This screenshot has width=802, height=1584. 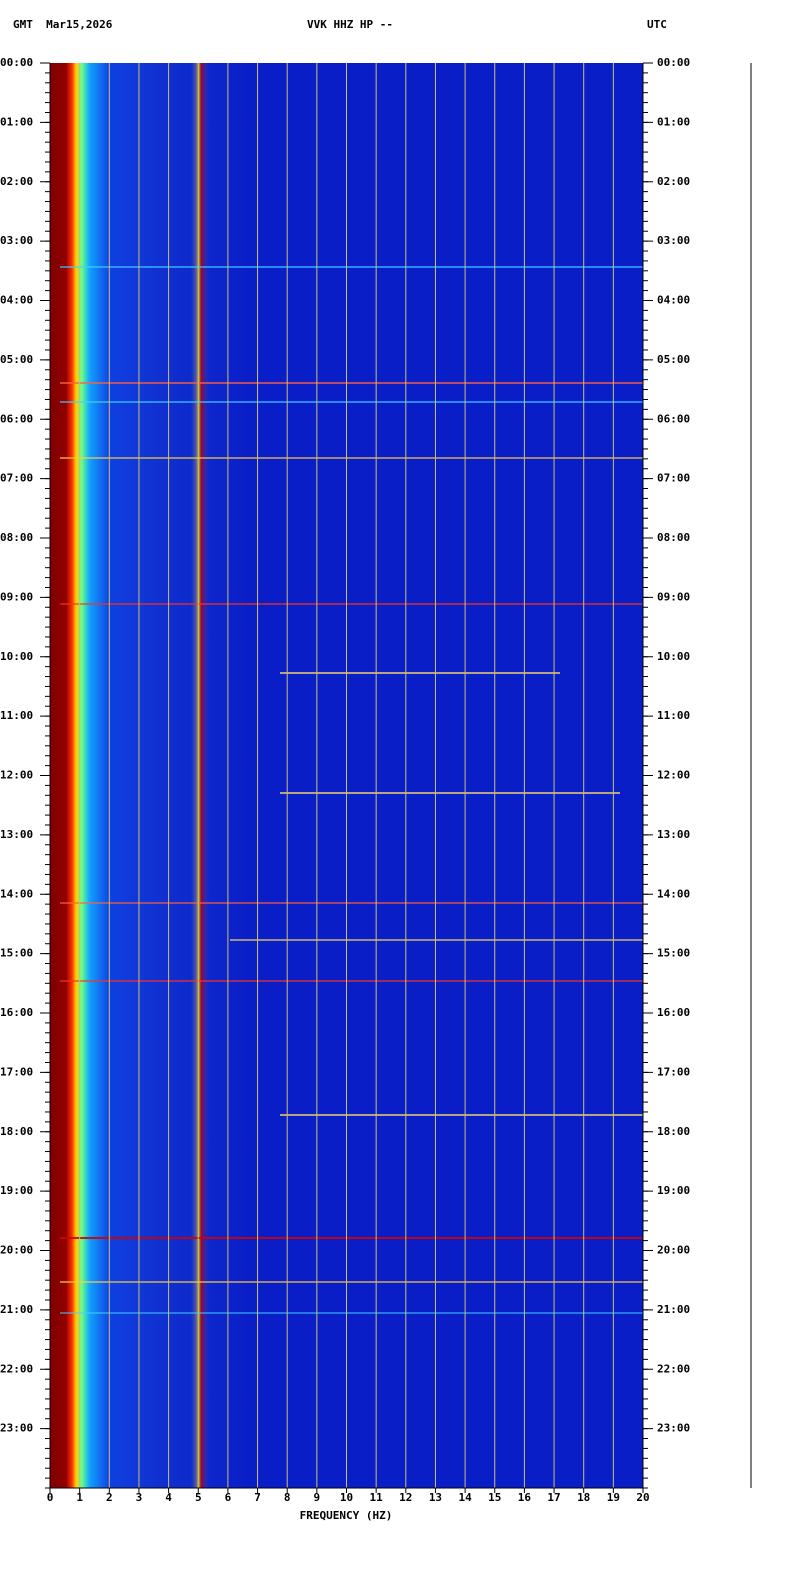 I want to click on x-tick-label: 7, so click(x=257, y=1497).